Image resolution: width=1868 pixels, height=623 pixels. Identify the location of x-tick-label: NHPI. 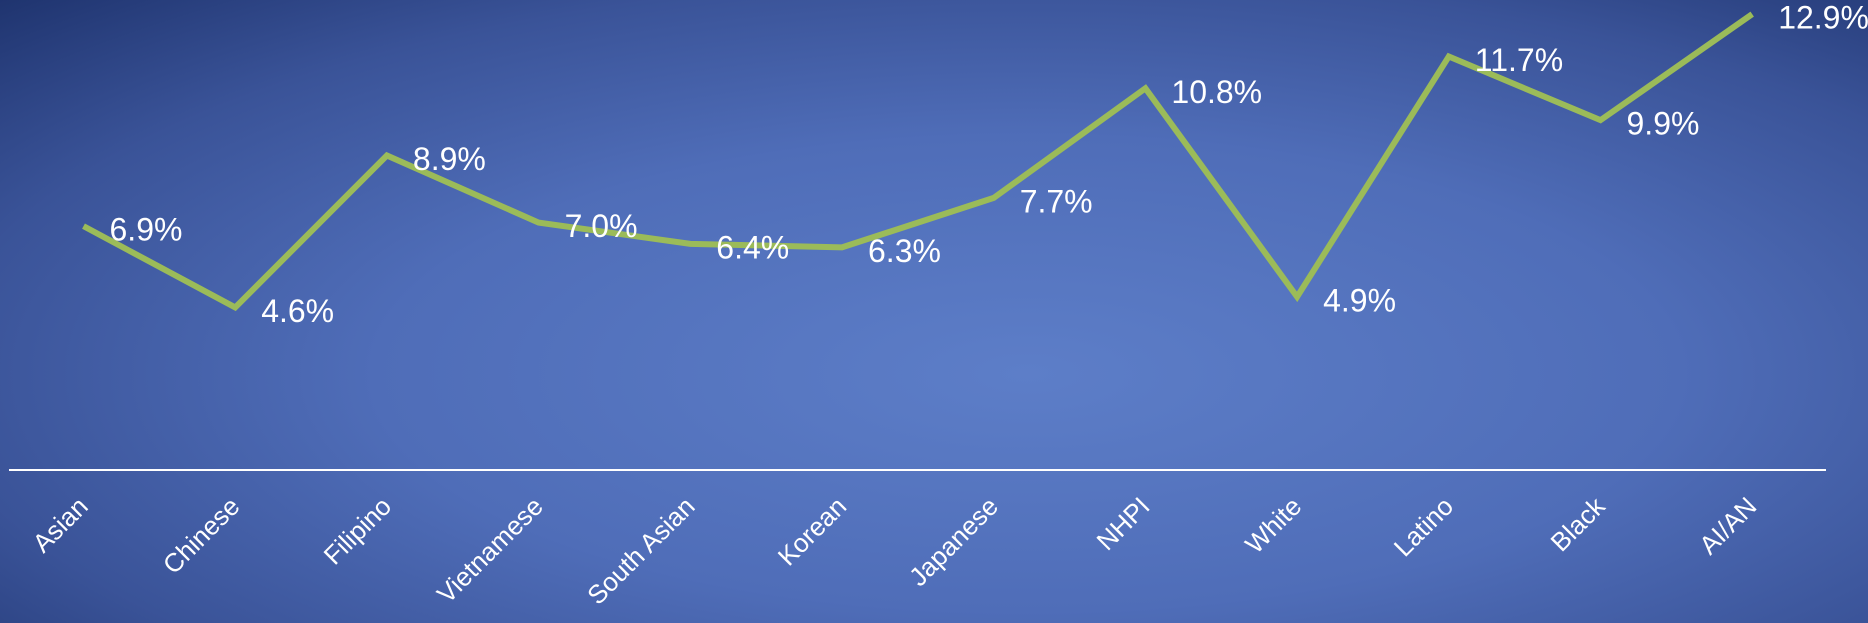
(1123, 523).